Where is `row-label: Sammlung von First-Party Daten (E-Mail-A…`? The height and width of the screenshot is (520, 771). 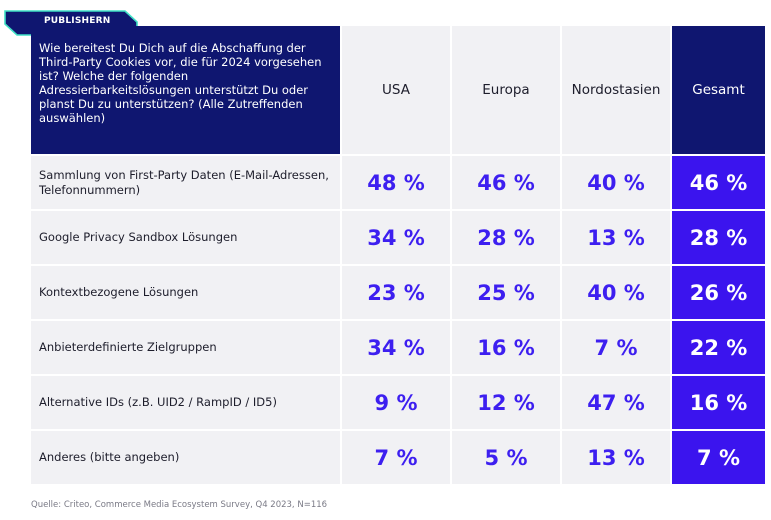
row-label: Sammlung von First-Party Daten (E-Mail-A… is located at coordinates (185, 181).